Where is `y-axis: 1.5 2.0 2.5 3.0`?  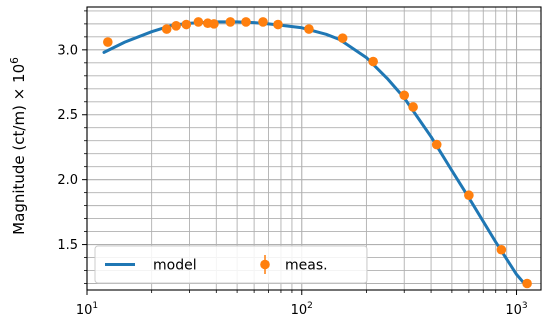
y-axis: 1.5 2.0 2.5 3.0 is located at coordinates (72, 147).